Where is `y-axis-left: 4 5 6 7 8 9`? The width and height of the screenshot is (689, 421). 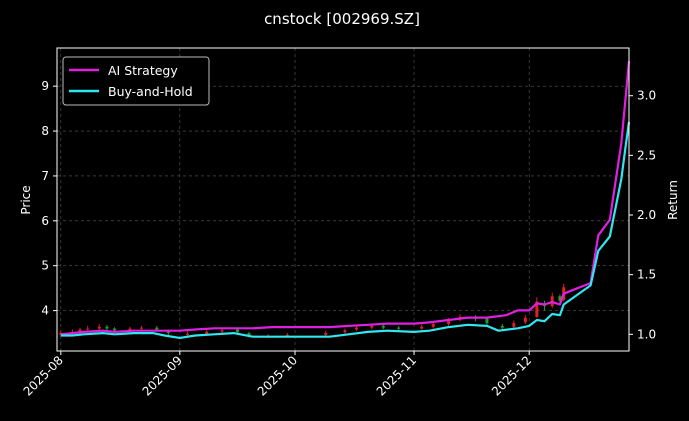 y-axis-left: 4 5 6 7 8 9 is located at coordinates (49, 198).